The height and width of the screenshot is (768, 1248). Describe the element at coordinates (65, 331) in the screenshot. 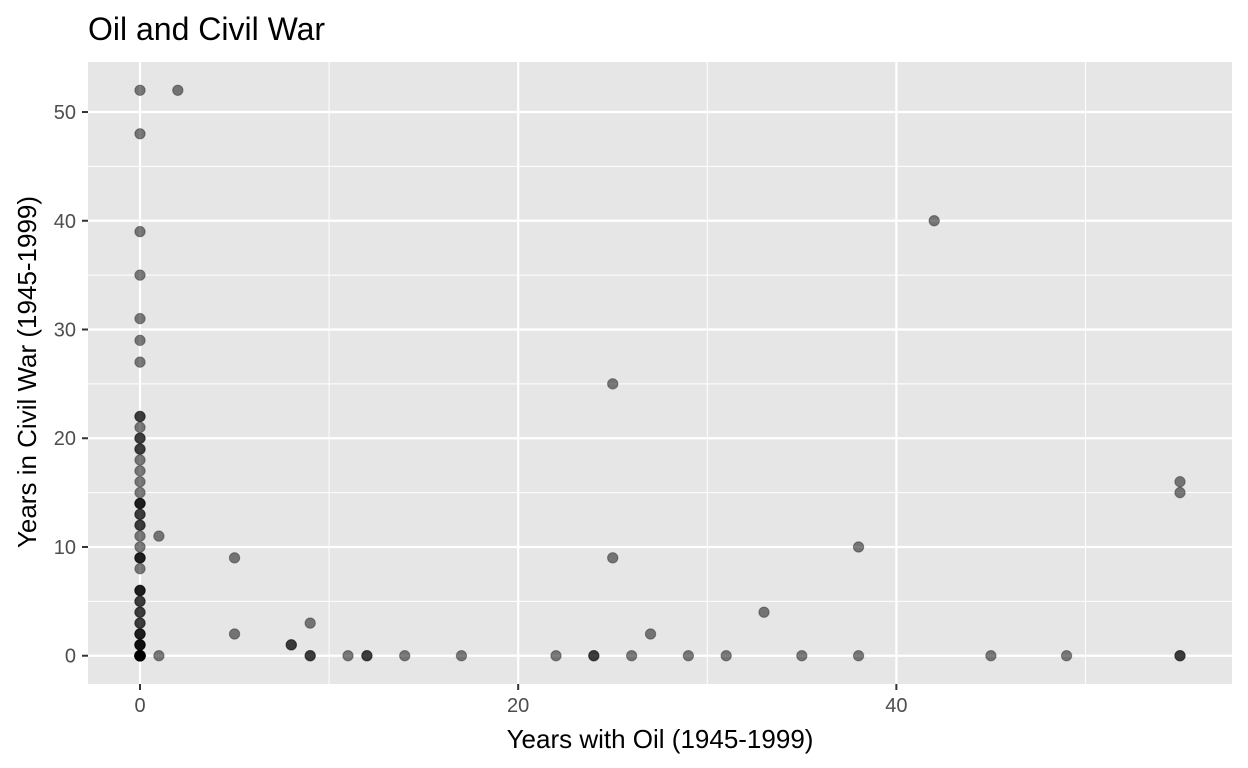

I see `y-tick-label: 30` at that location.